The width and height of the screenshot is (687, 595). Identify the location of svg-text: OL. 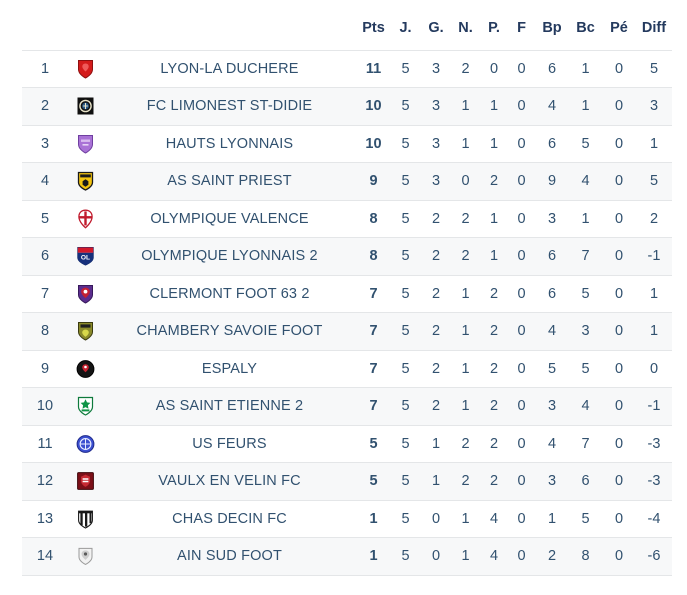
(84, 258).